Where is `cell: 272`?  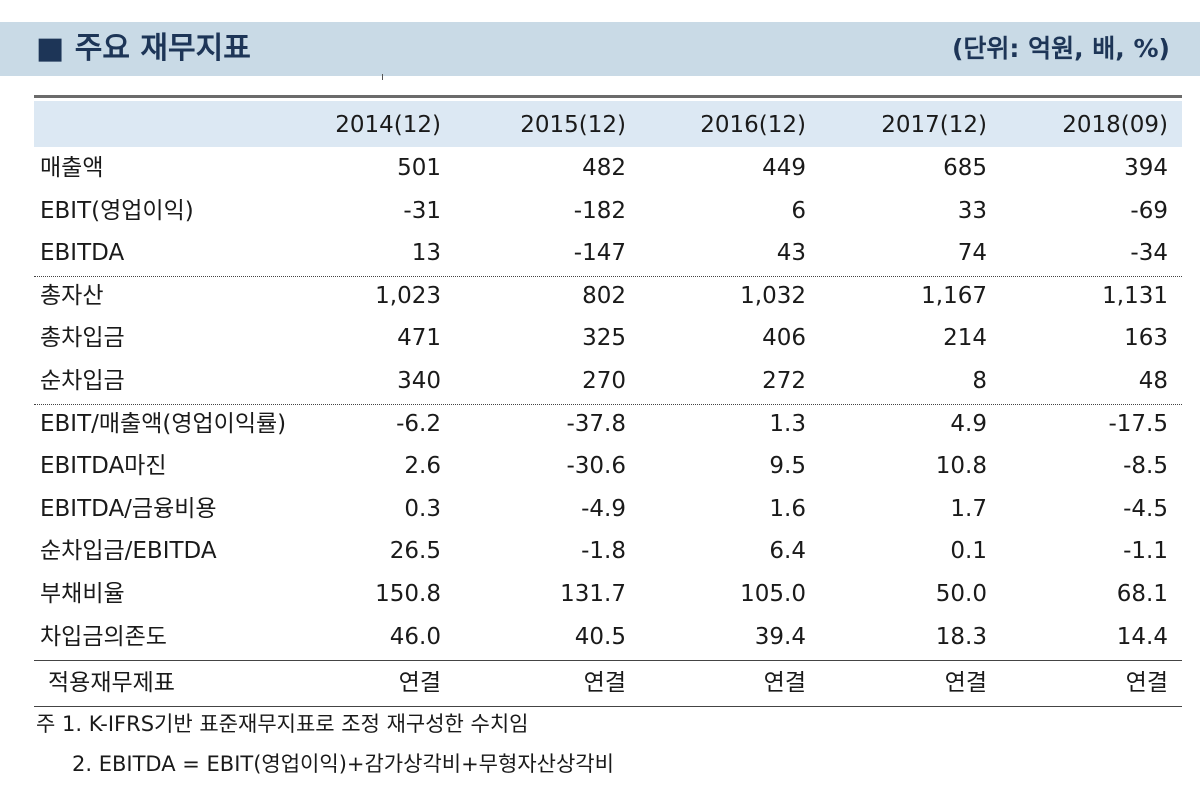 cell: 272 is located at coordinates (784, 381).